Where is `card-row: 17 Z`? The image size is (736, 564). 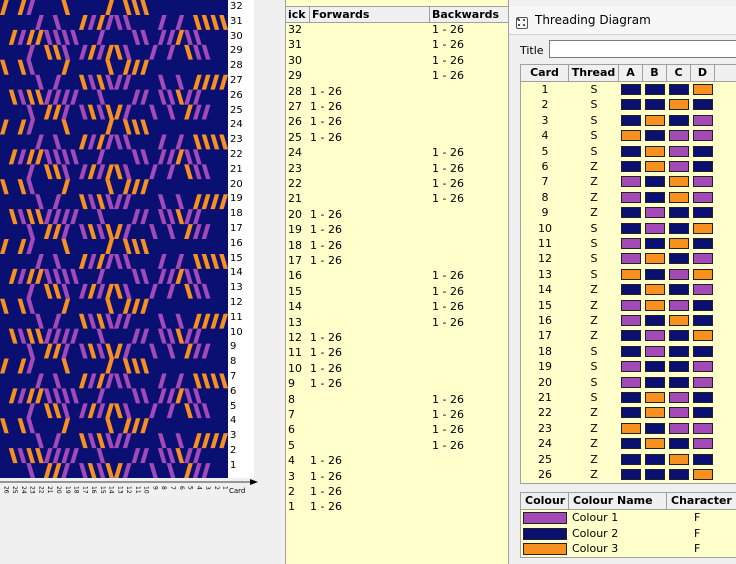
card-row: 17 Z is located at coordinates (628, 335).